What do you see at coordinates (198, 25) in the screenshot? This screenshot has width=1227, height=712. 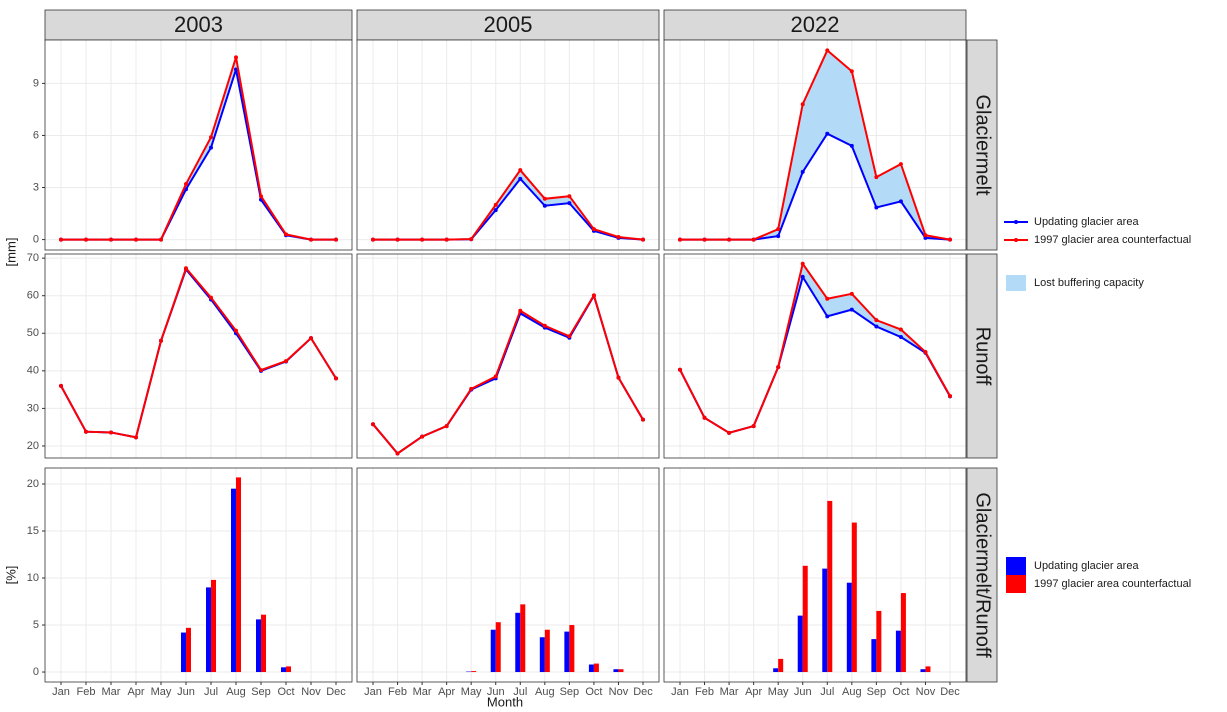 I see `strip` at bounding box center [198, 25].